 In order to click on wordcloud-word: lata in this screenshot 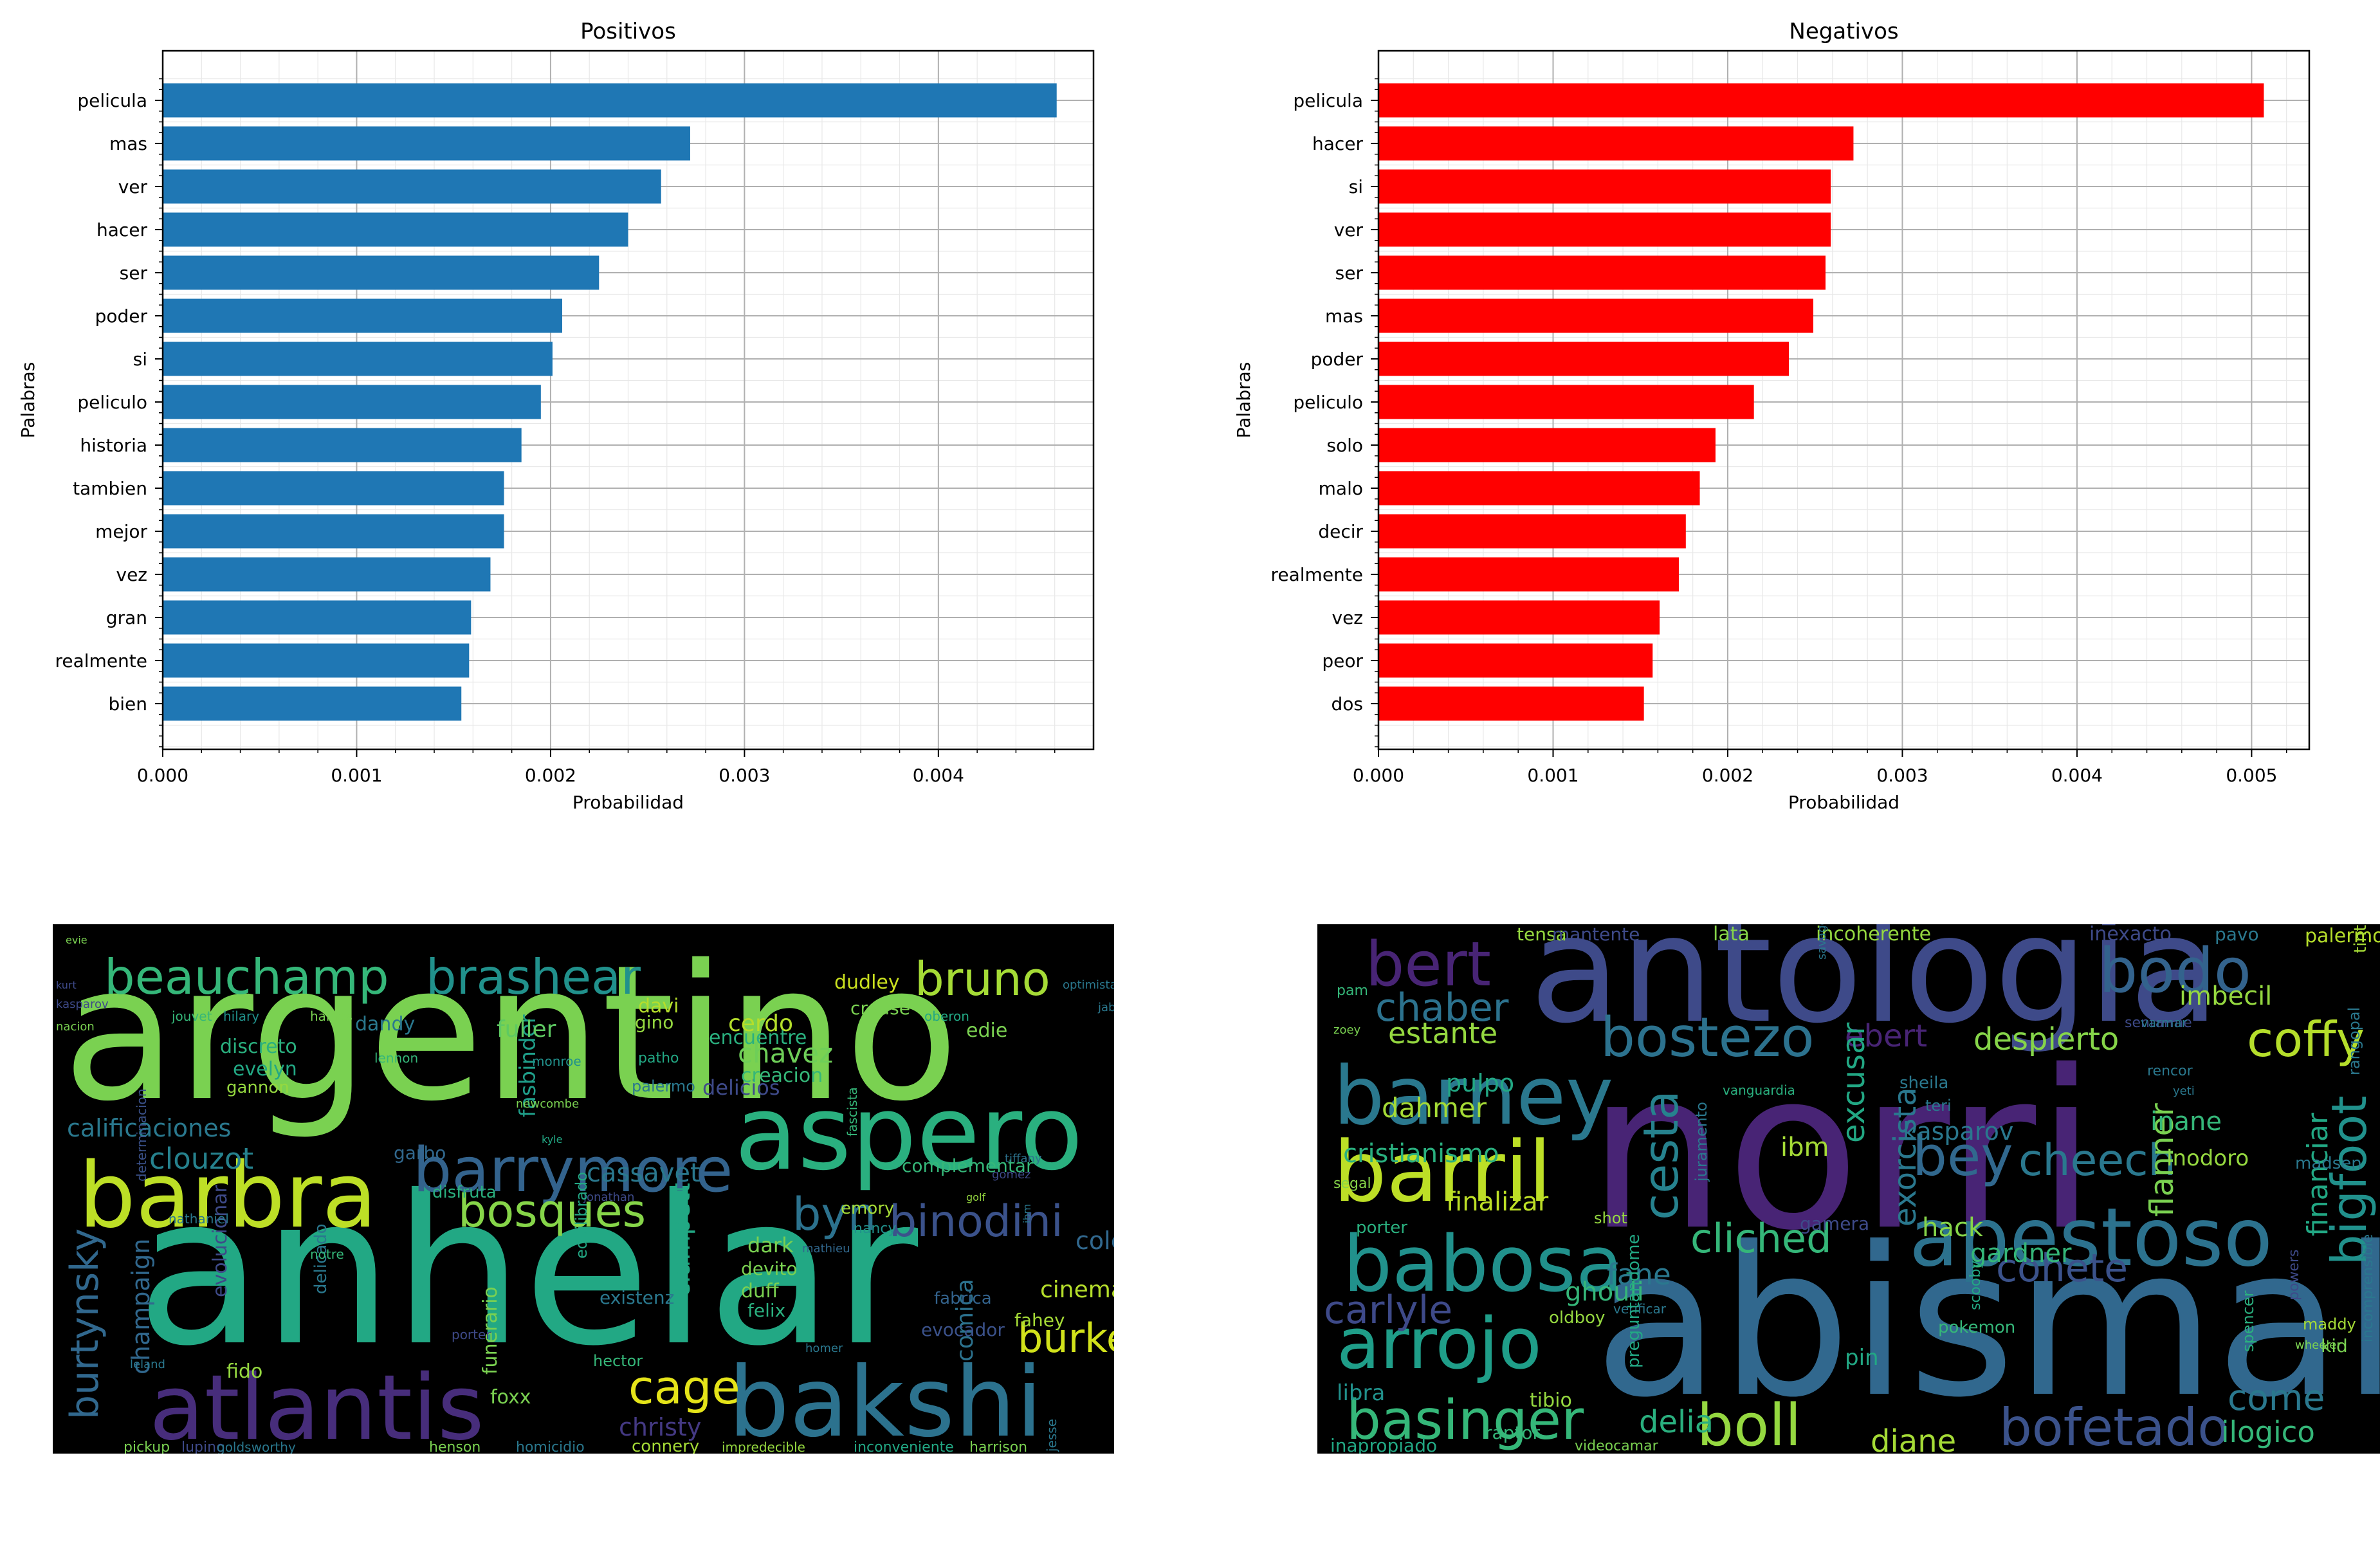, I will do `click(1731, 934)`.